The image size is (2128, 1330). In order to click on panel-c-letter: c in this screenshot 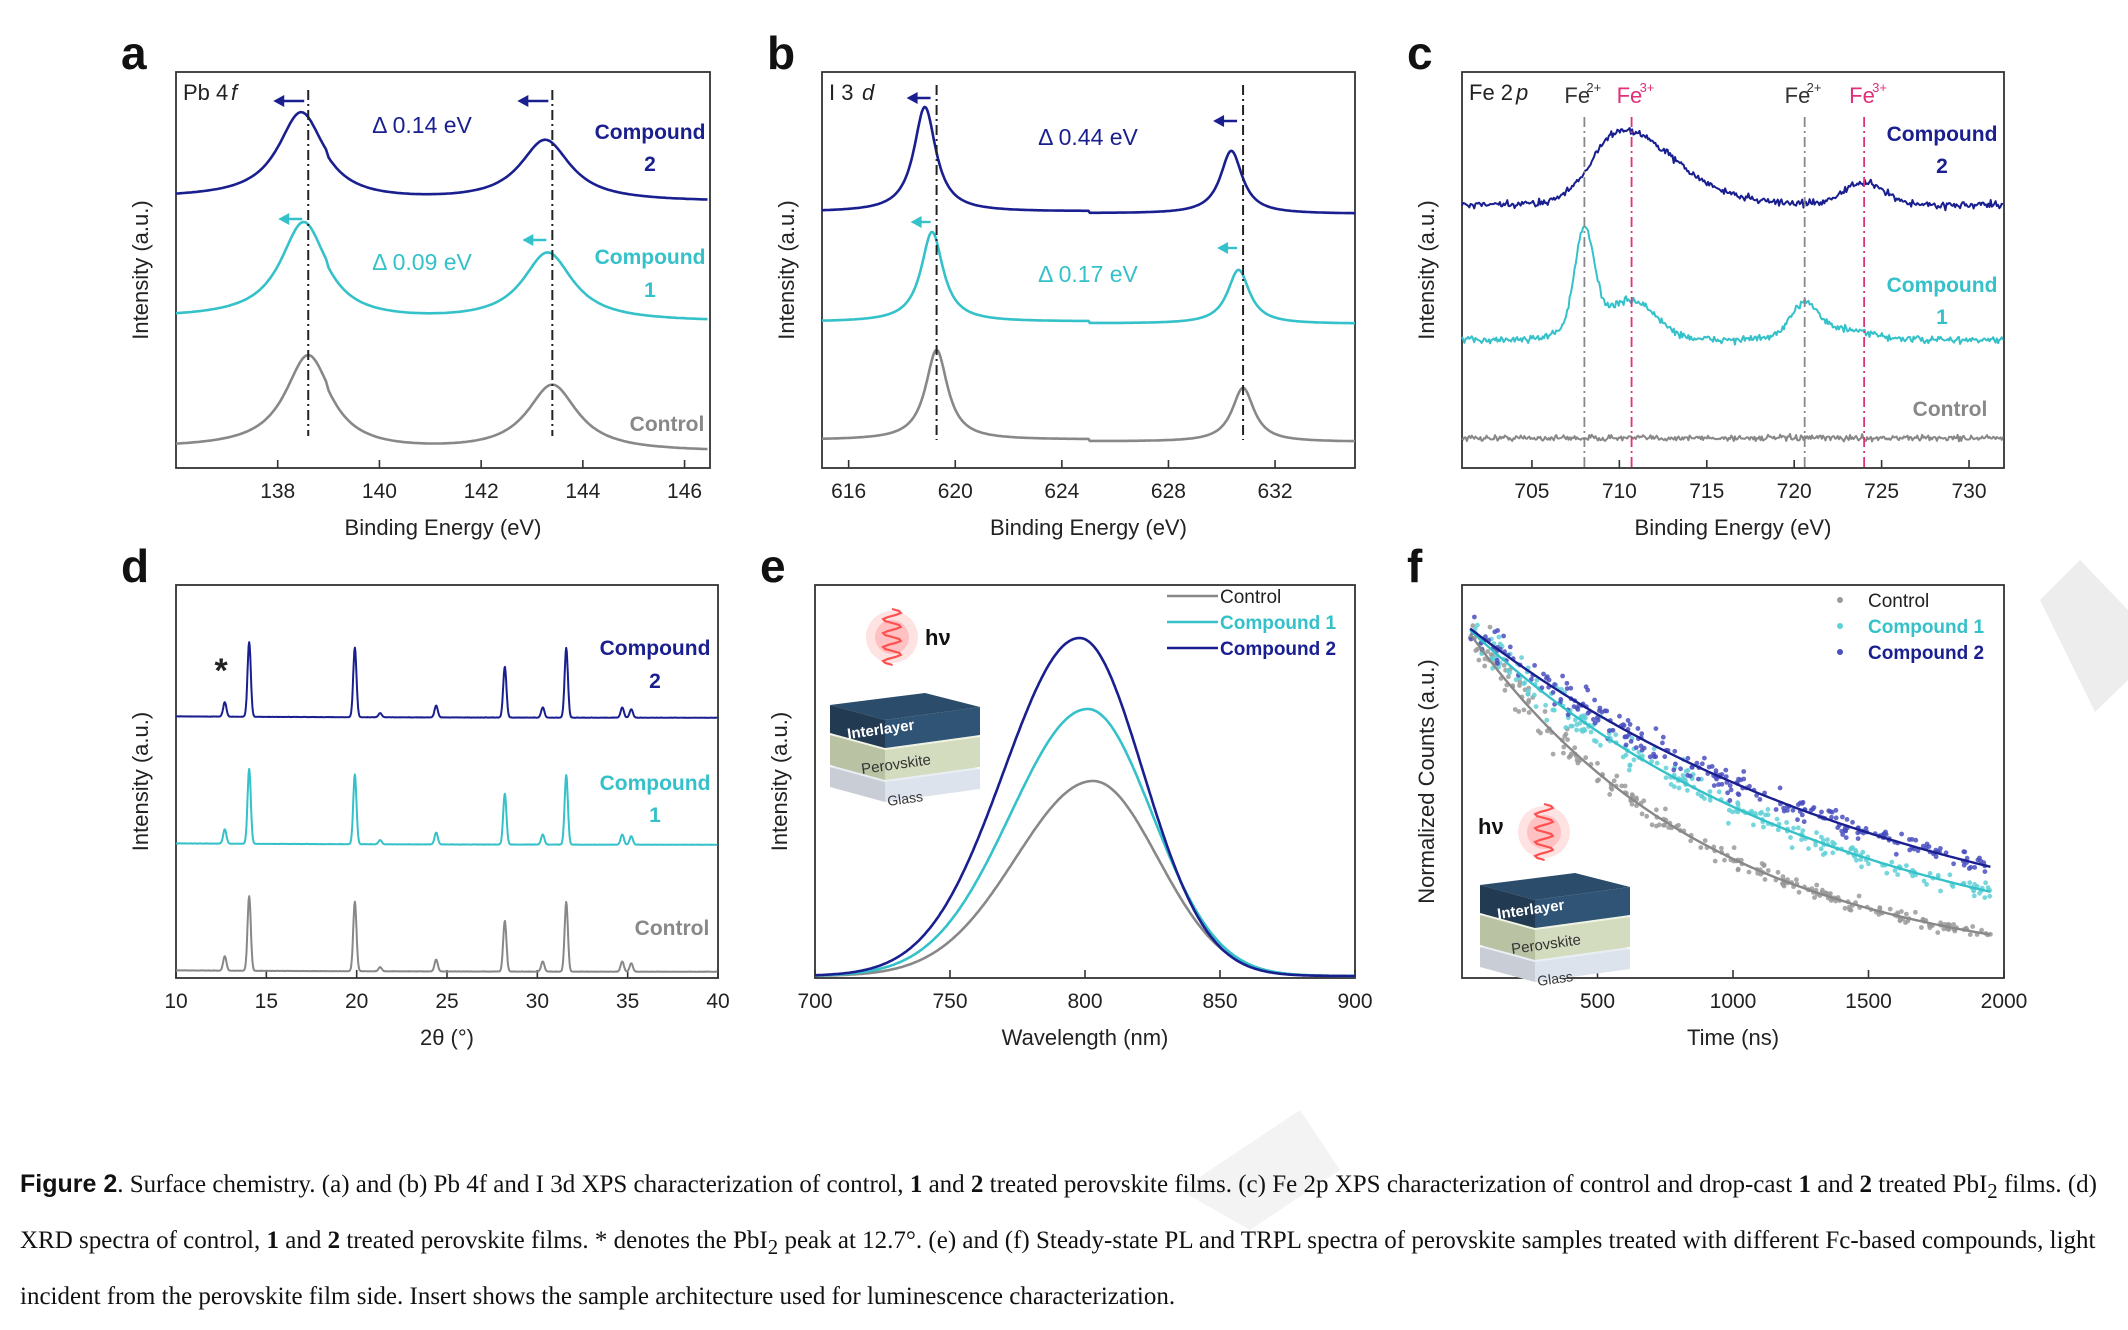, I will do `click(1420, 53)`.